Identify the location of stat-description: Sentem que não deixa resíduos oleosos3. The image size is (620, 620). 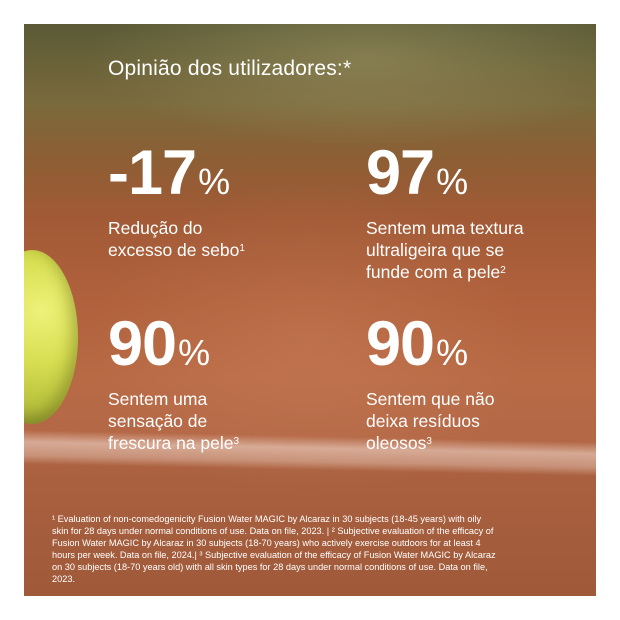
(430, 421).